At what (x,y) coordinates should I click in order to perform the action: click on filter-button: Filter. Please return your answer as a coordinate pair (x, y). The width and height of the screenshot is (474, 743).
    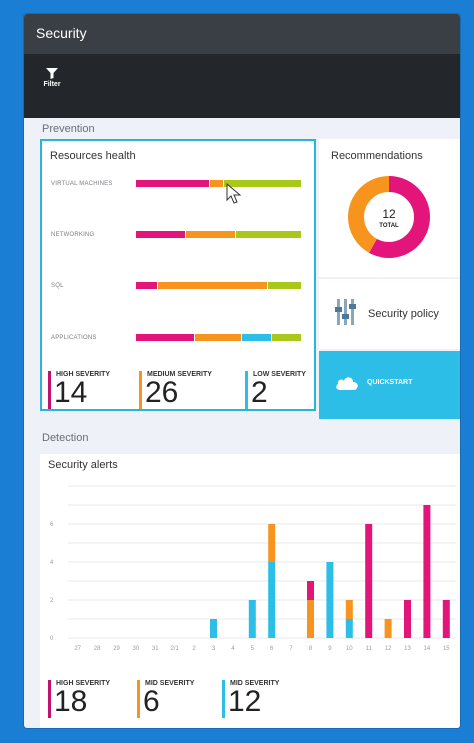
    Looking at the image, I should click on (52, 83).